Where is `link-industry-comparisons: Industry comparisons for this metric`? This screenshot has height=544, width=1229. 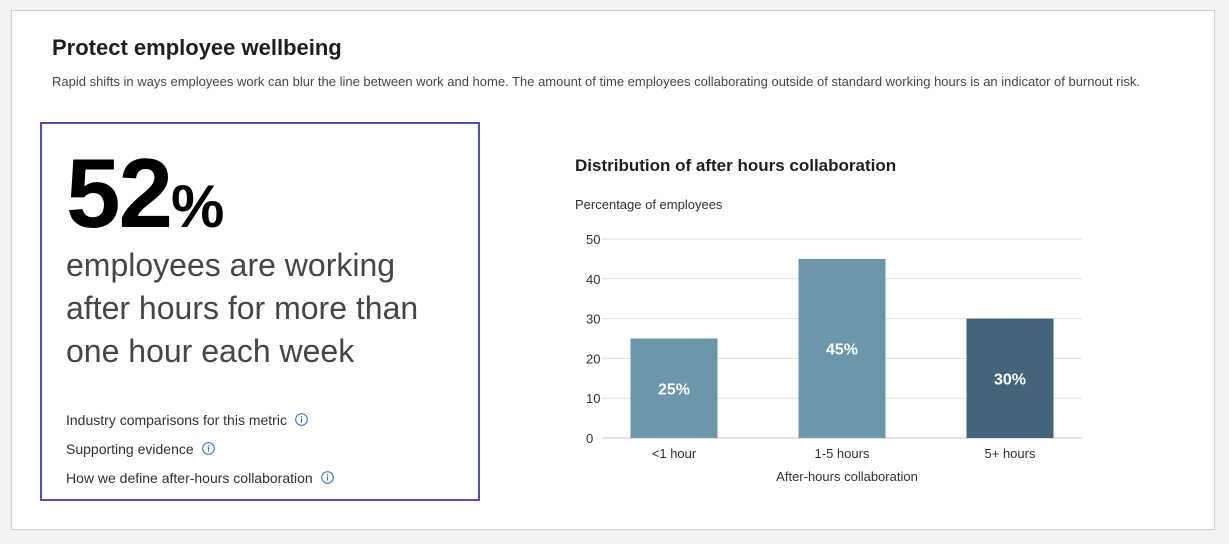
link-industry-comparisons: Industry comparisons for this metric is located at coordinates (200, 425).